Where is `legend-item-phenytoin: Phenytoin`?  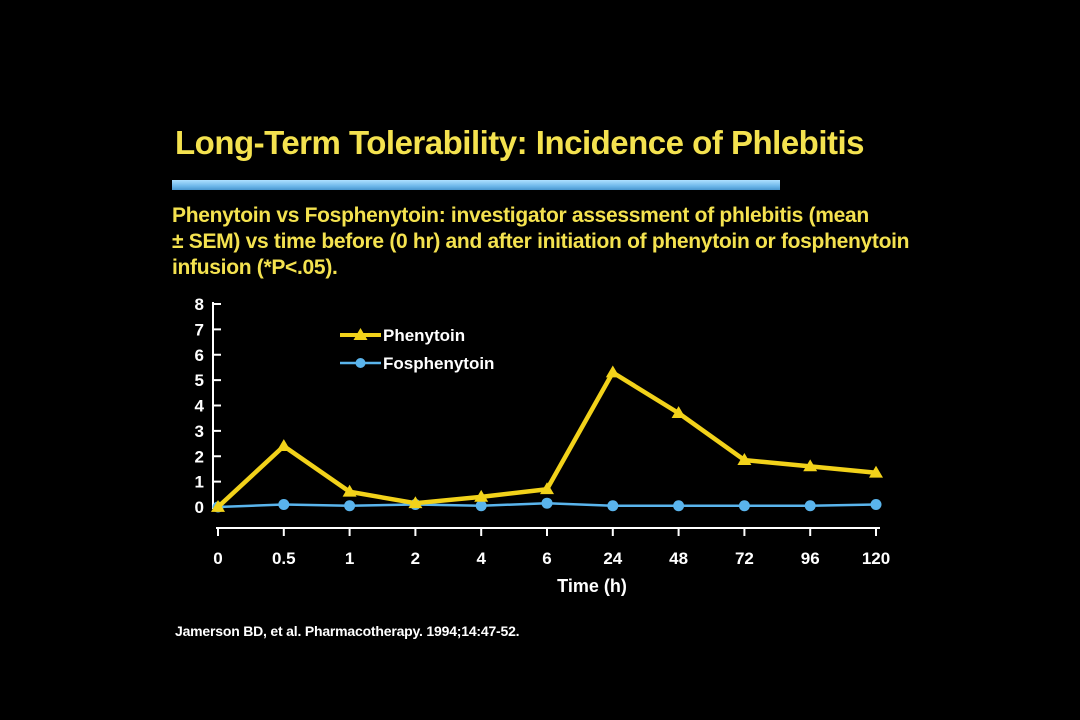 legend-item-phenytoin: Phenytoin is located at coordinates (402, 335).